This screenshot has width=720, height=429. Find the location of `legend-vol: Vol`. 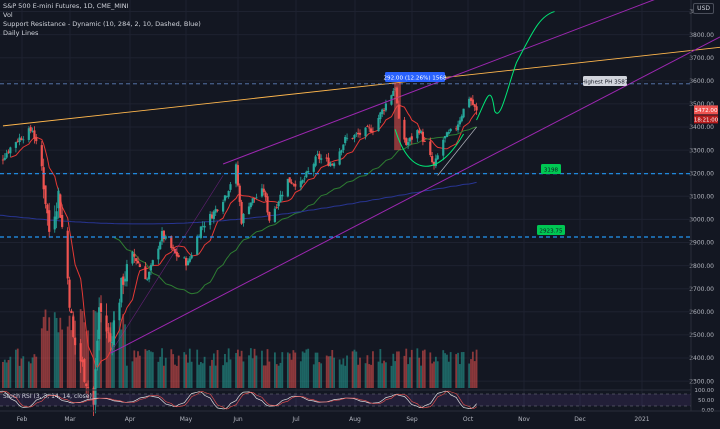

legend-vol: Vol is located at coordinates (8, 15).